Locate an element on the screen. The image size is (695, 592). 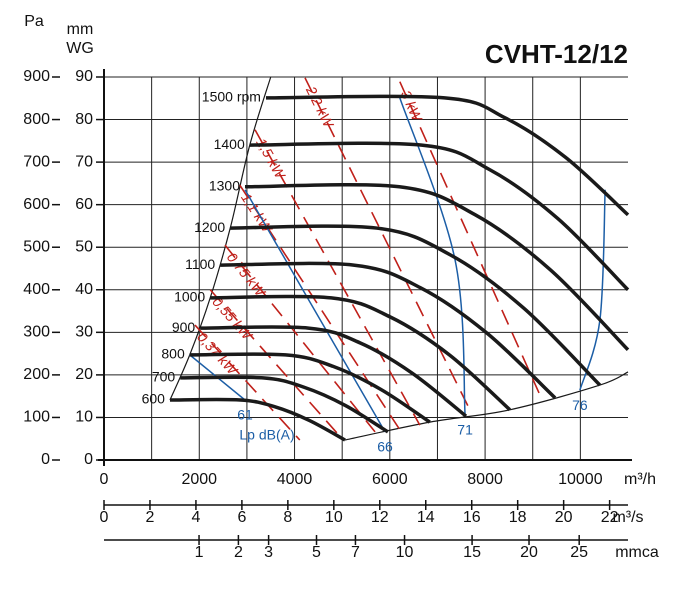
noise-label: 66 is located at coordinates (385, 447).